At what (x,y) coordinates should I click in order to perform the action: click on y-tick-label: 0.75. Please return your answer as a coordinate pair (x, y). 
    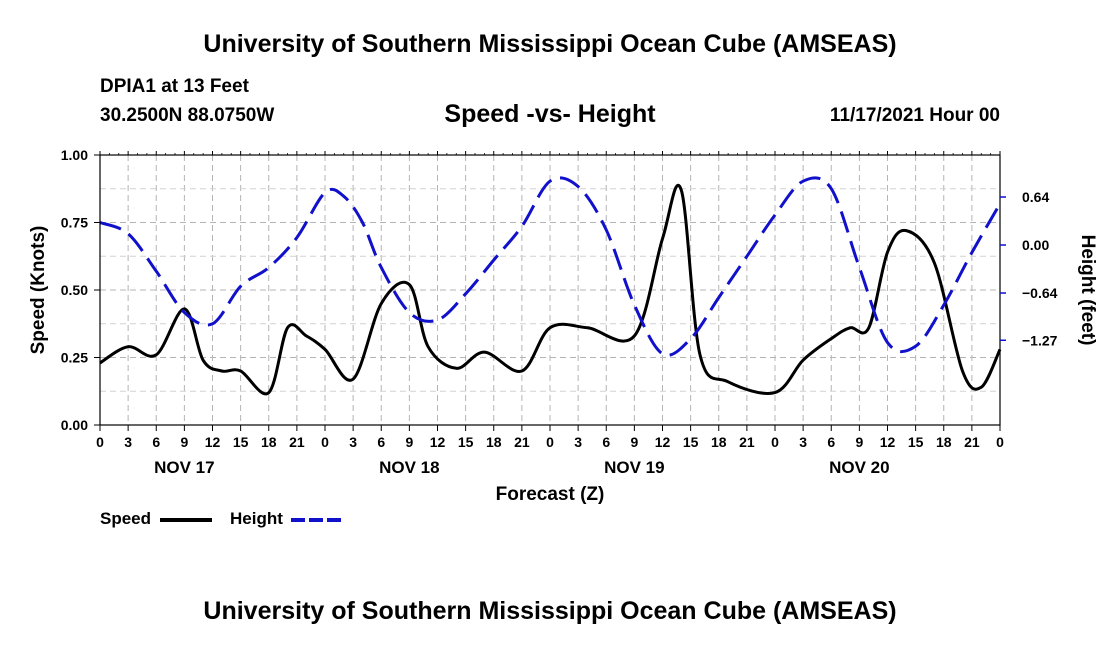
    Looking at the image, I should click on (74, 223).